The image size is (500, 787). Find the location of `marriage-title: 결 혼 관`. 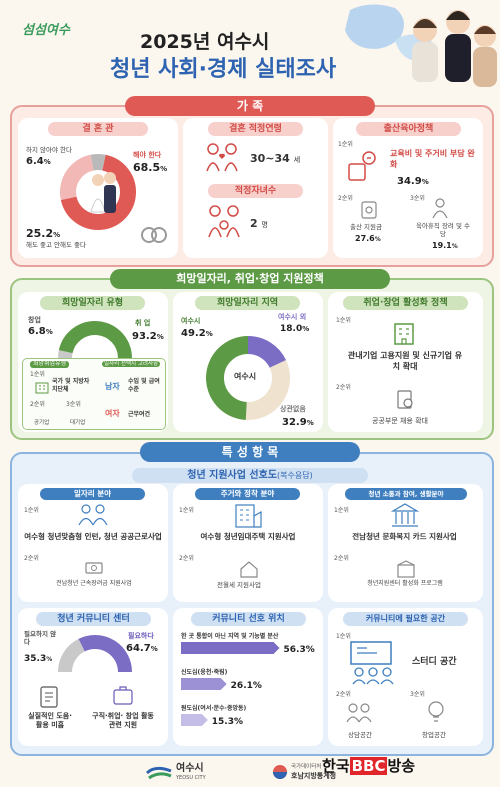

marriage-title: 결 혼 관 is located at coordinates (98, 129).